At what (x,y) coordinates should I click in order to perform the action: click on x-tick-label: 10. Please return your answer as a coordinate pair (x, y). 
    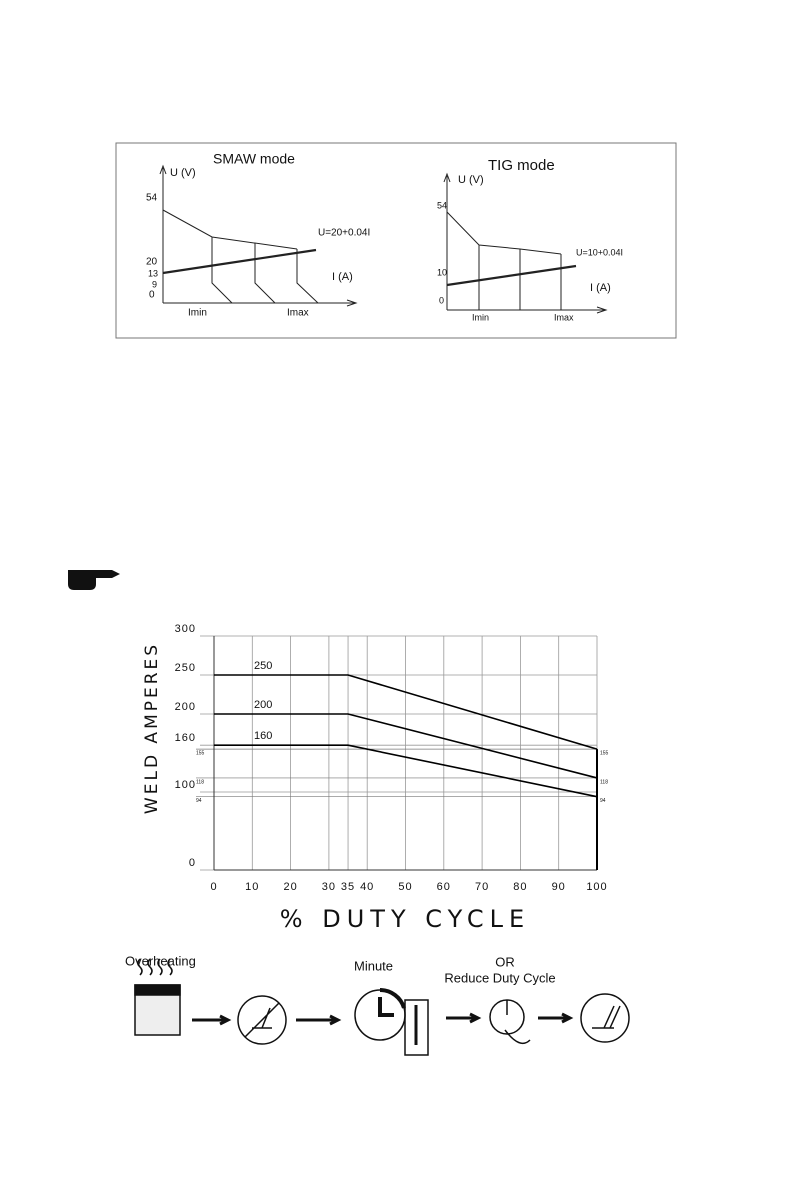
    Looking at the image, I should click on (252, 887).